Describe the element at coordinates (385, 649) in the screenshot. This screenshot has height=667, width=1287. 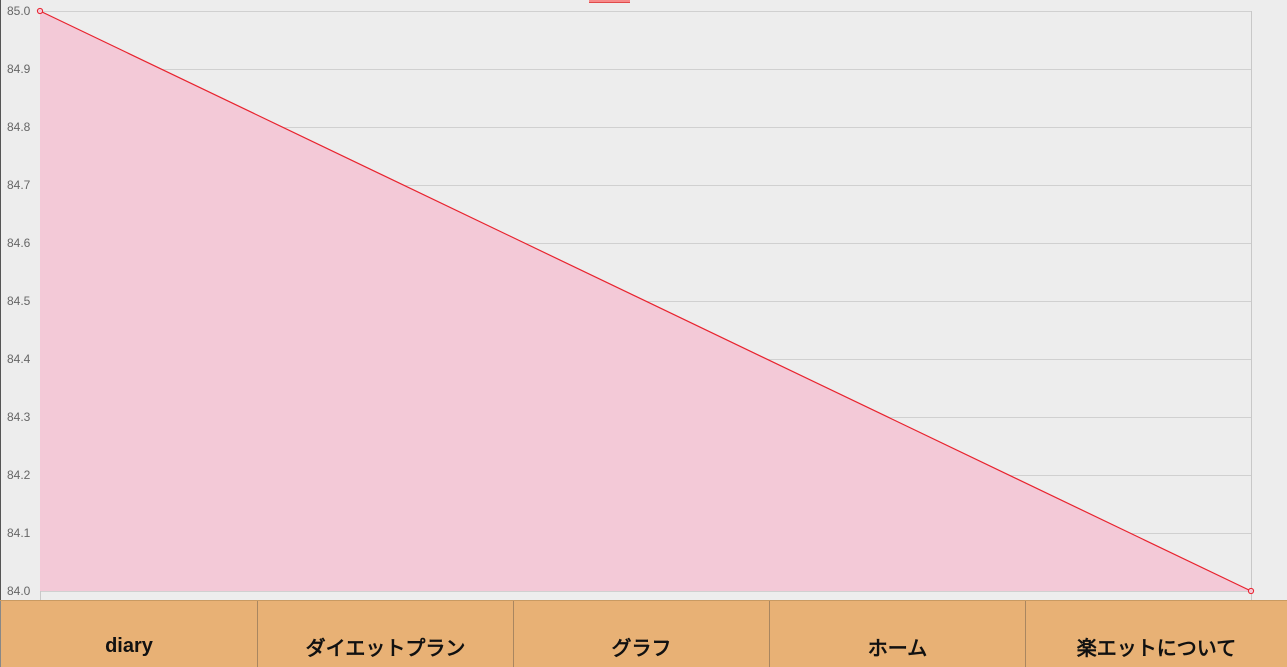
I see `nav-label-diet-plan: ダイエットプラン` at that location.